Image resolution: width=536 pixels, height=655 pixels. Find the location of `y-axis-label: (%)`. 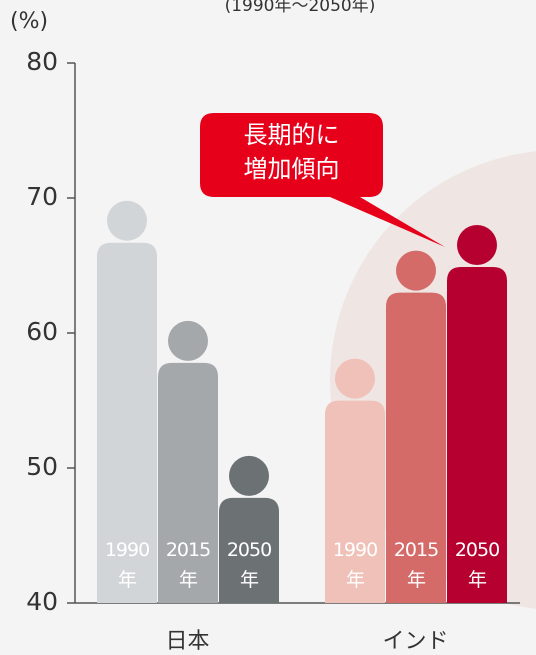

y-axis-label: (%) is located at coordinates (29, 21).